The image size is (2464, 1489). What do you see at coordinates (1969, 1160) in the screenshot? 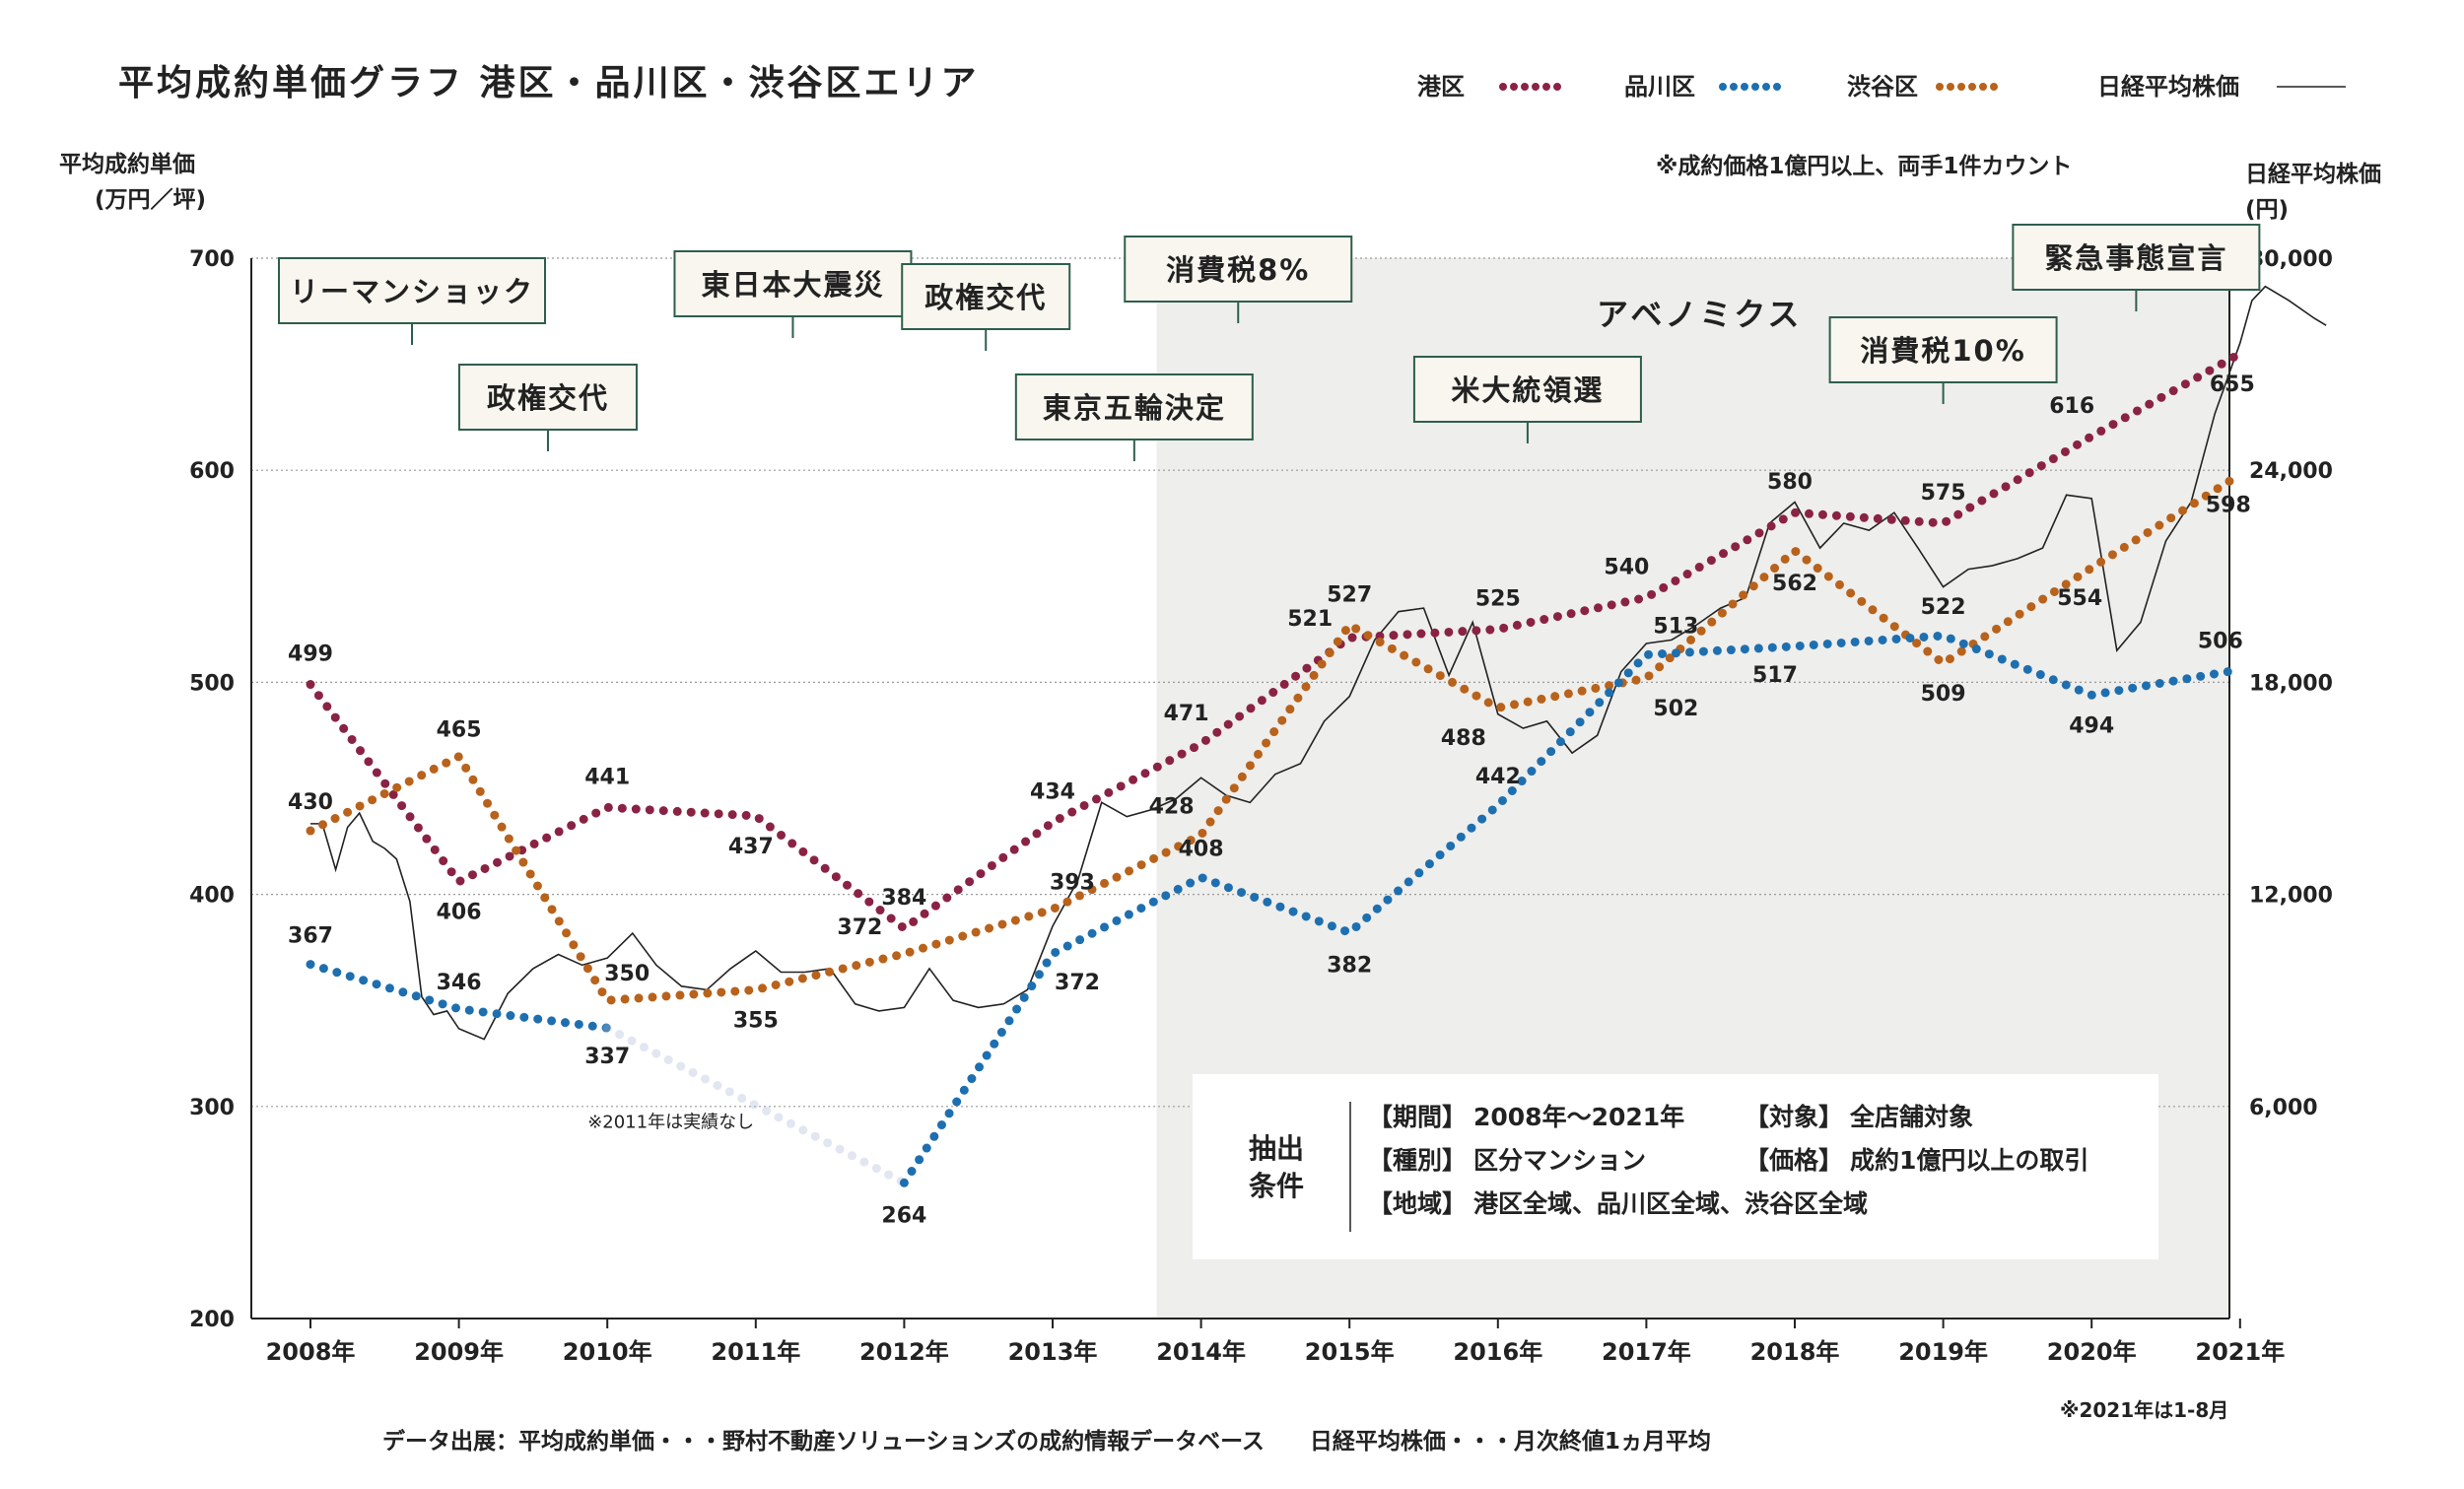
I see `criteria-value: 成約1億円以上の取引` at bounding box center [1969, 1160].